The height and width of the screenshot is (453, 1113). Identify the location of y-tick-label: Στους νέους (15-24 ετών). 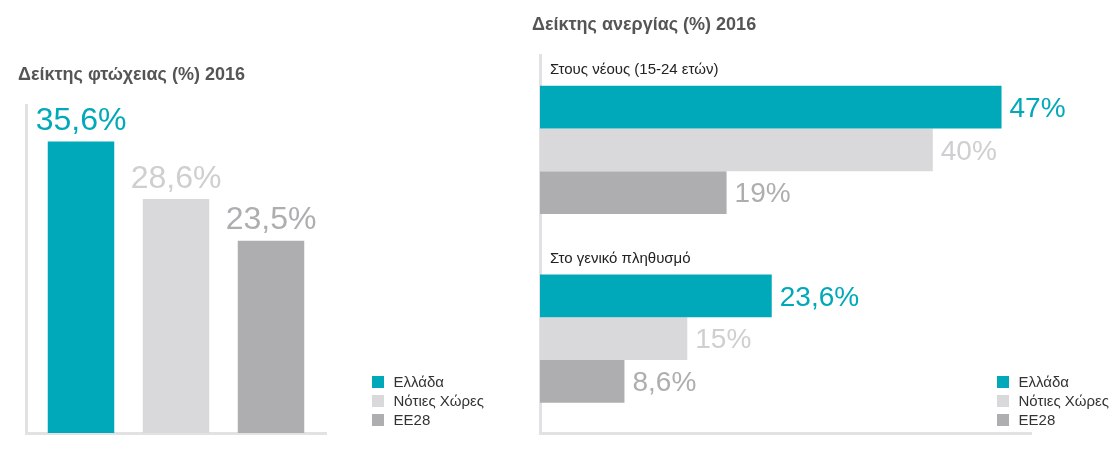
(634, 69).